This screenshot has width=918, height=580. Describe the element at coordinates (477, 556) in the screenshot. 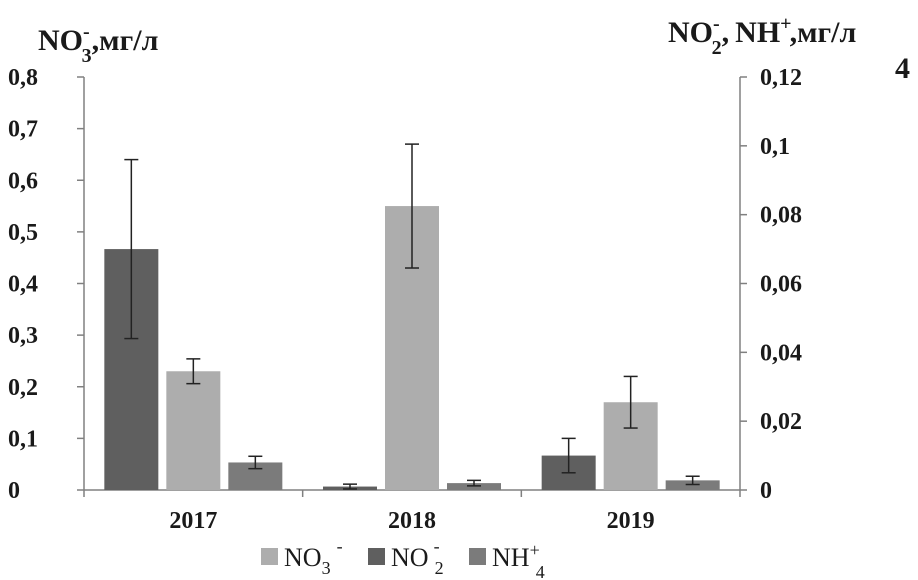

I see `legend-swatch-nh4` at that location.